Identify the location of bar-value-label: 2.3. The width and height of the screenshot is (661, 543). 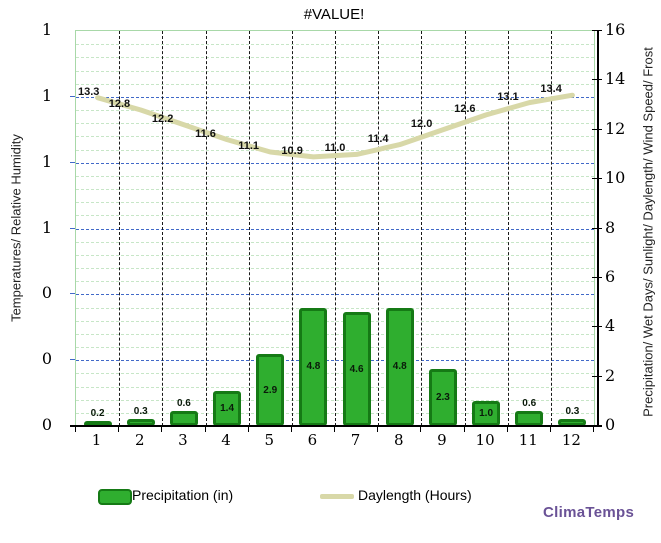
(442, 398).